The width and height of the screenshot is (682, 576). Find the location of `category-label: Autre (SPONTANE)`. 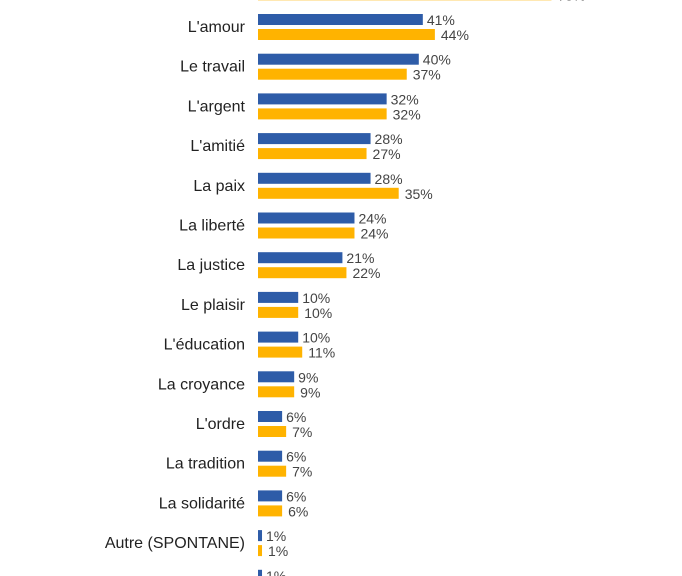

category-label: Autre (SPONTANE) is located at coordinates (175, 543).